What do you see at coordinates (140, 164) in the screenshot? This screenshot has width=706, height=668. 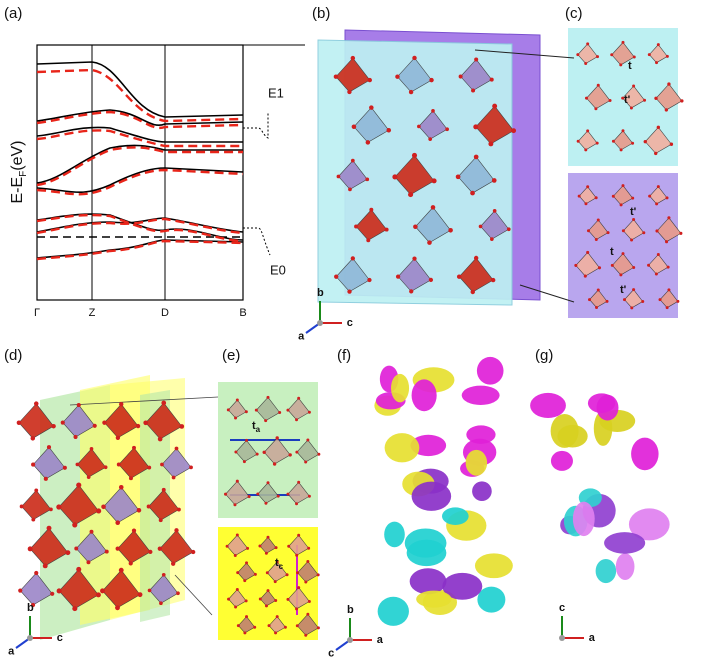 I see `bands-model` at bounding box center [140, 164].